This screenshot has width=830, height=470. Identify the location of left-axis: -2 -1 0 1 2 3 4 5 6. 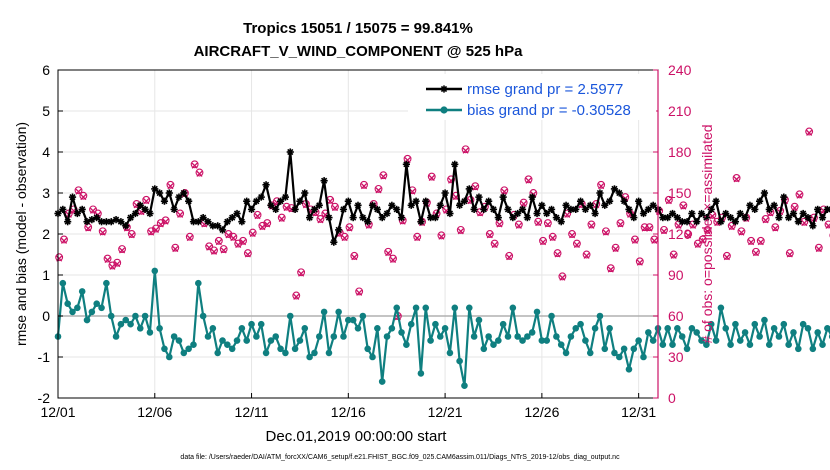
(50, 234).